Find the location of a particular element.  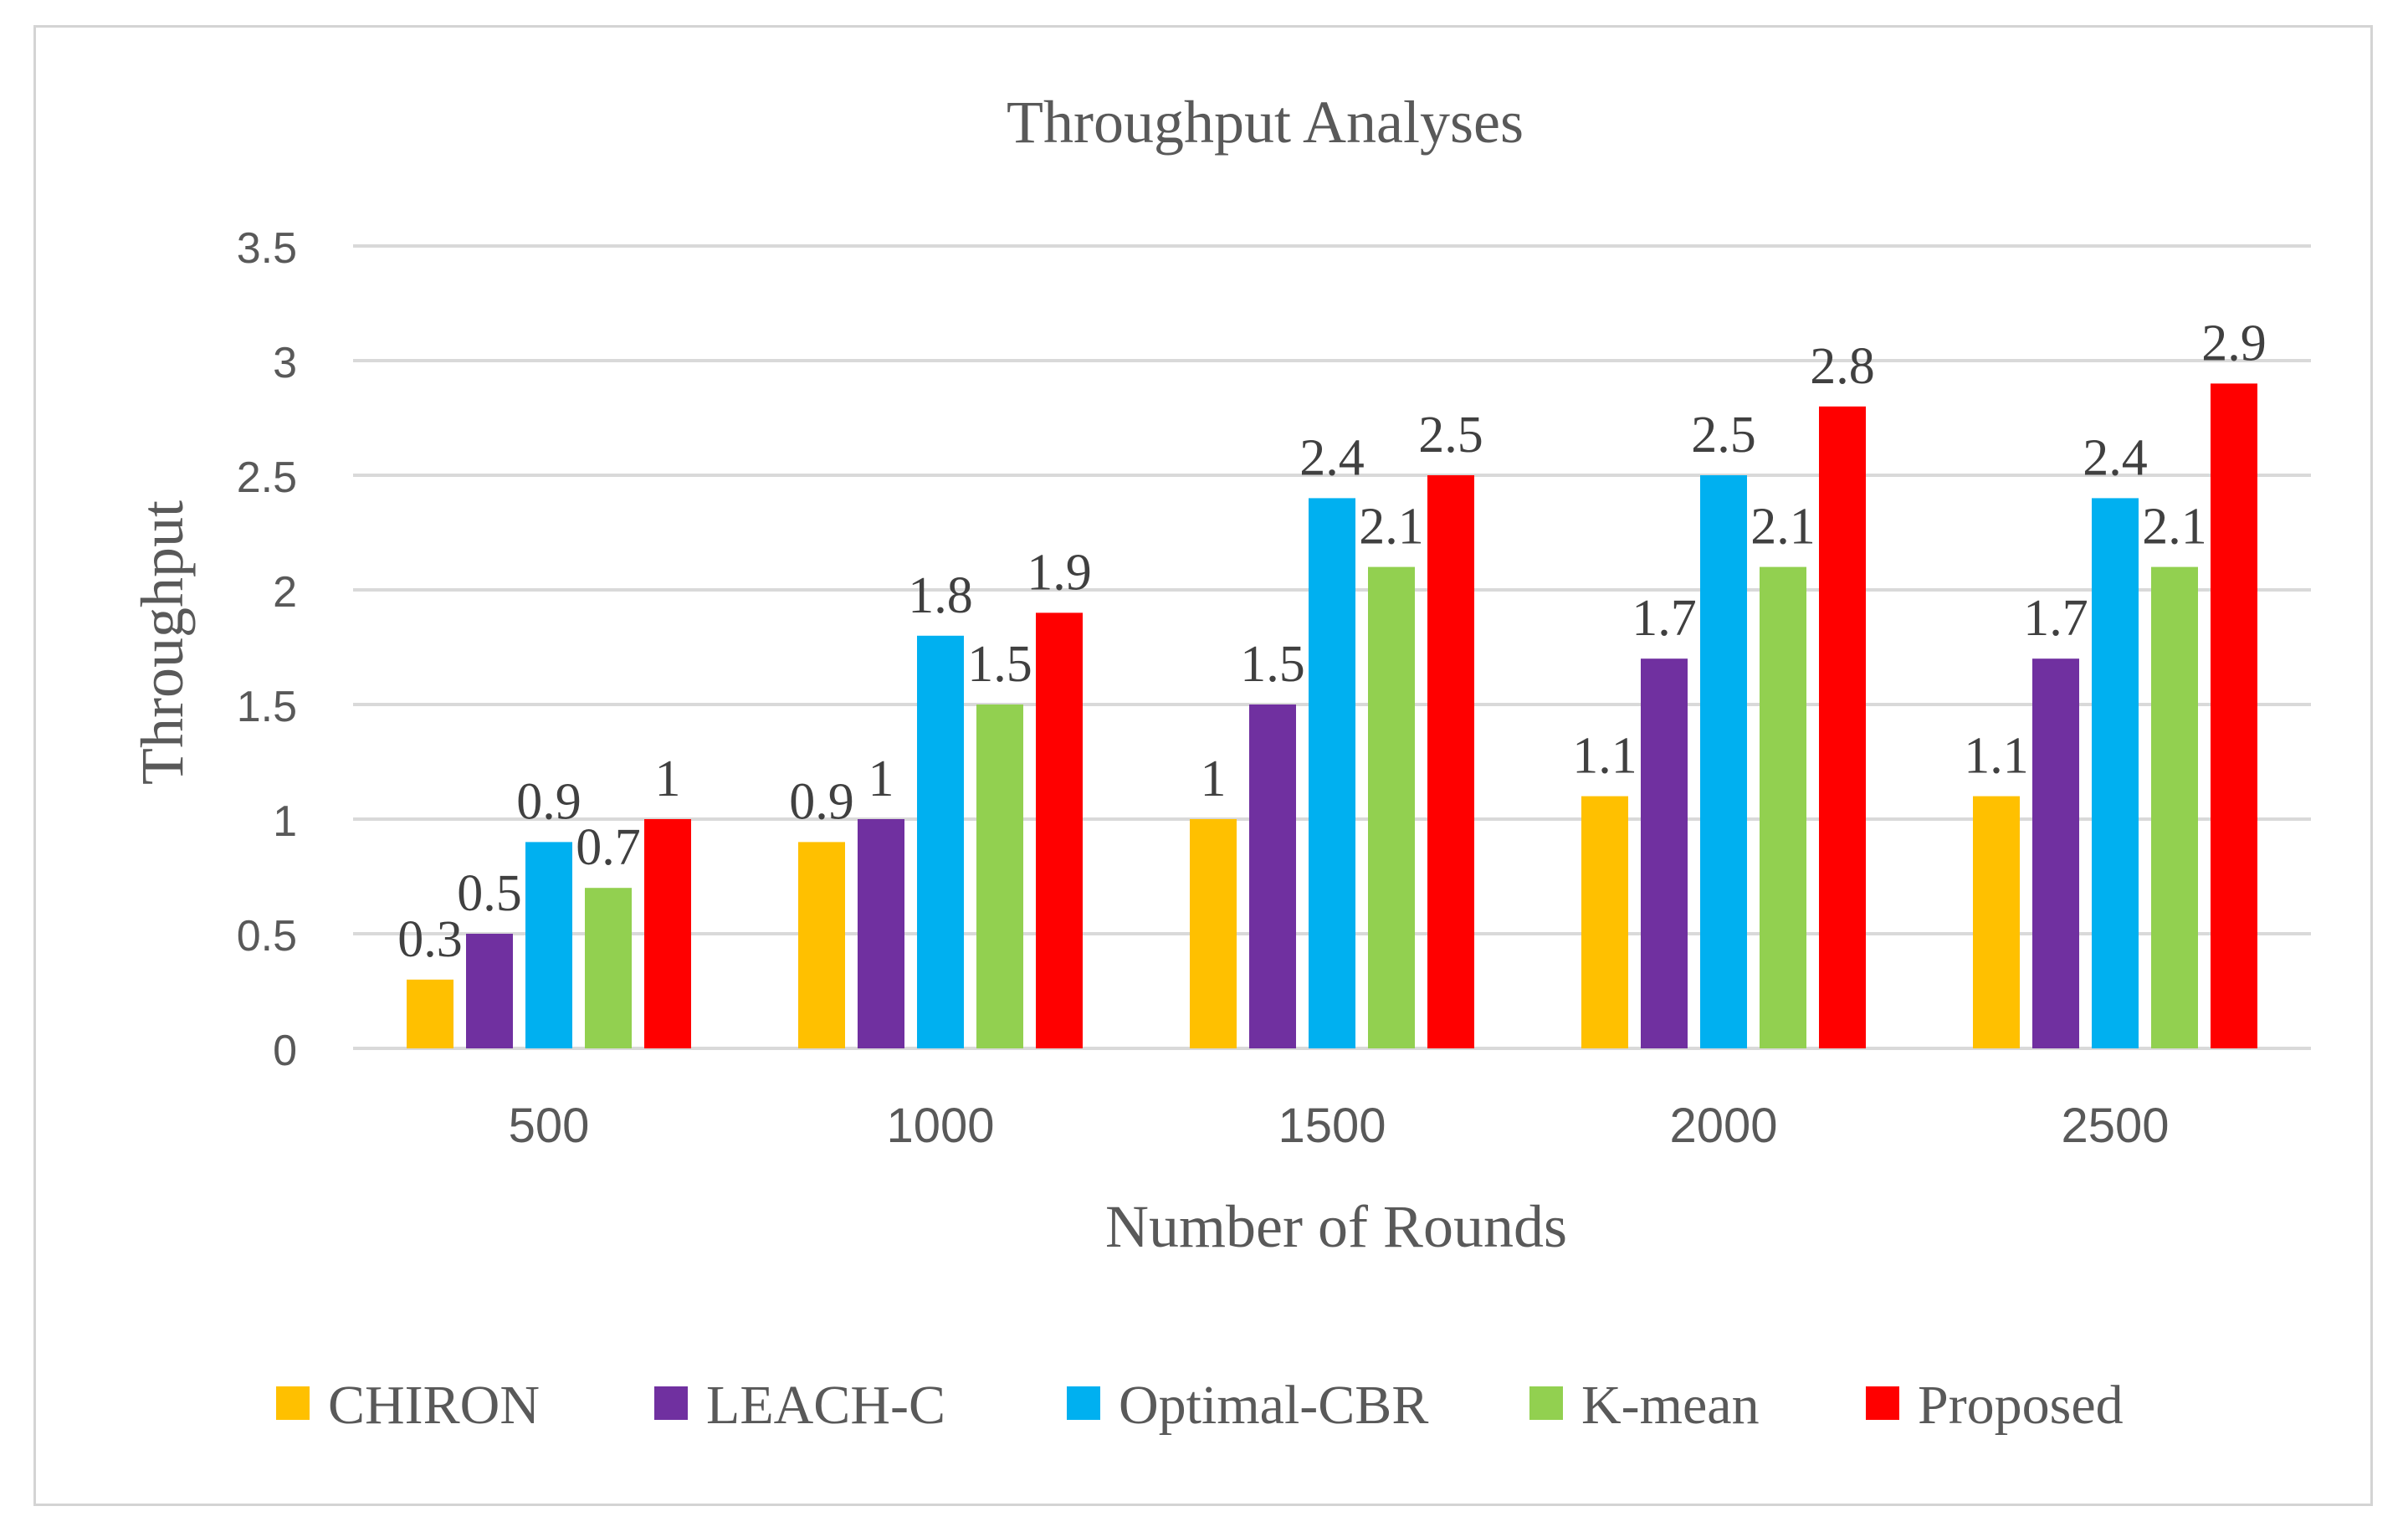

legend-item-leach-c: LEACH-C is located at coordinates (799, 1405).